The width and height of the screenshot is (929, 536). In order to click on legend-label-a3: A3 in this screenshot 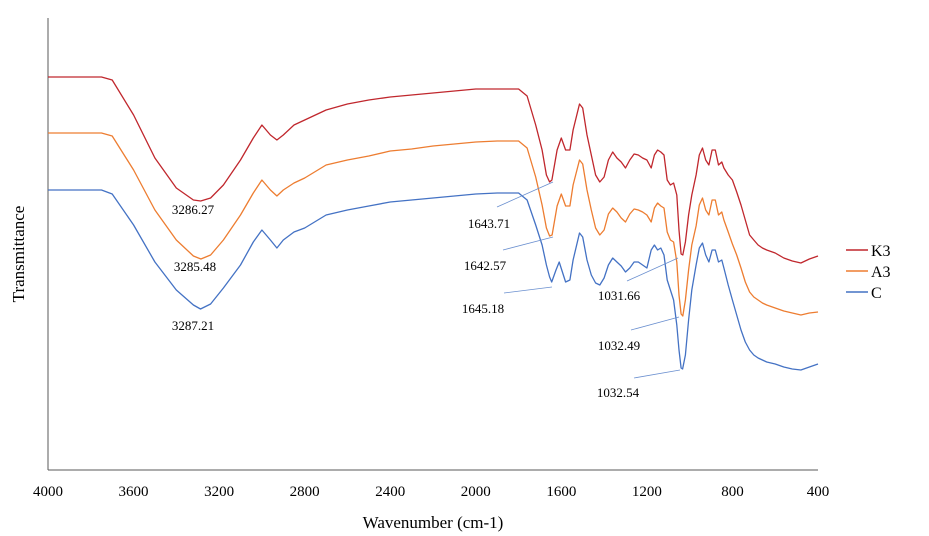, I will do `click(881, 272)`.